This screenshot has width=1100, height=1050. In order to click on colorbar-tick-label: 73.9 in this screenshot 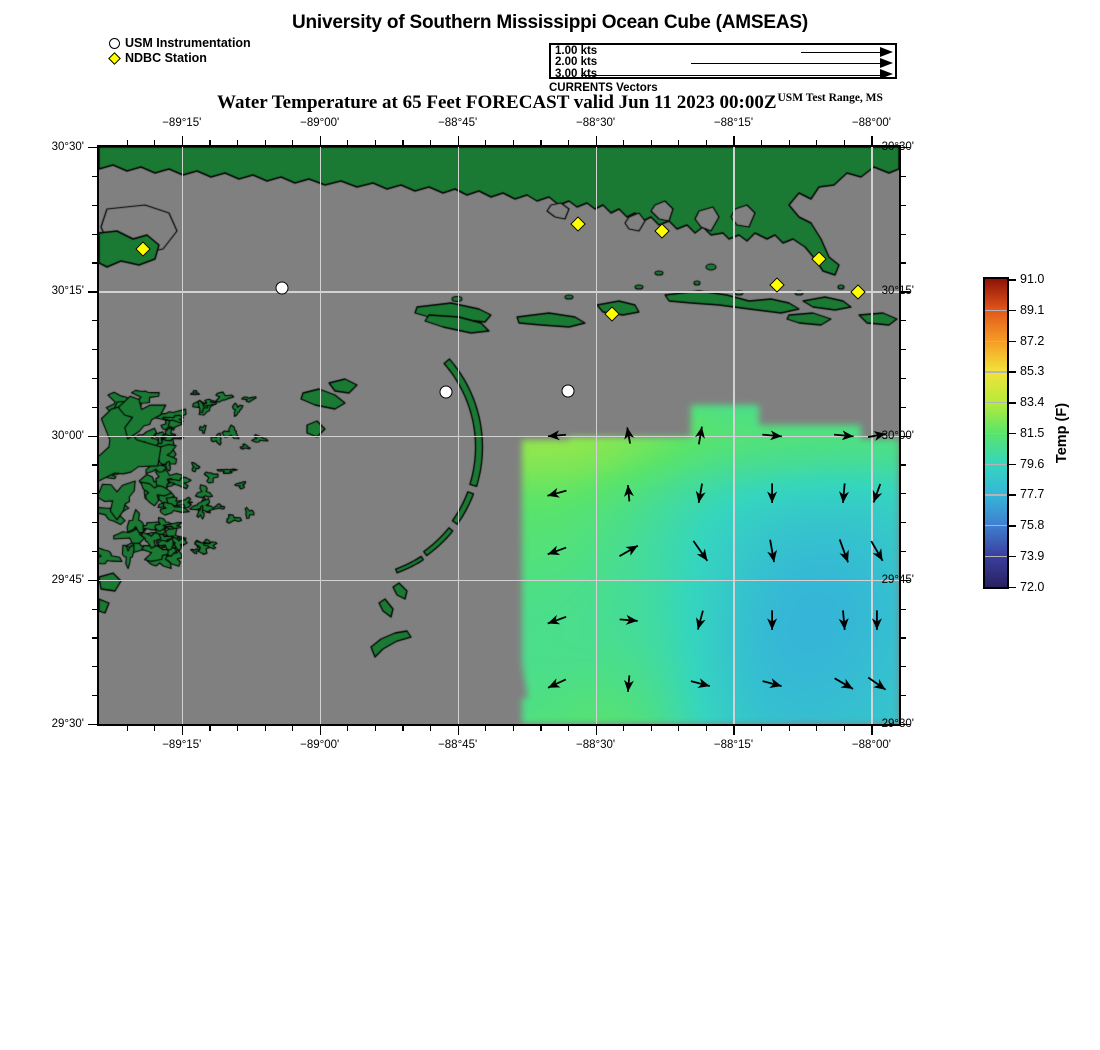, I will do `click(1032, 555)`.